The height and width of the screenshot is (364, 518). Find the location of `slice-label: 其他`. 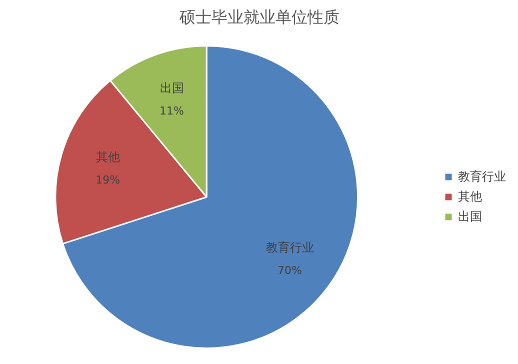

slice-label: 其他 is located at coordinates (108, 157).